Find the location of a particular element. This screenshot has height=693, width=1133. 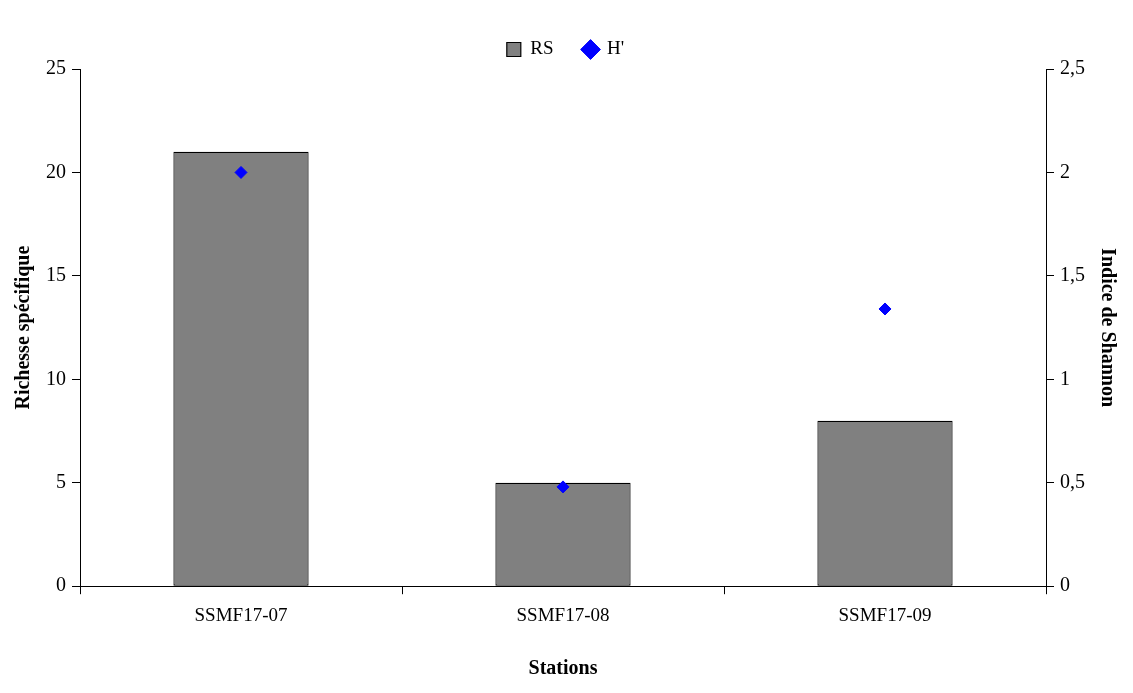

x-tick-label: SSMF17-09 is located at coordinates (885, 614).